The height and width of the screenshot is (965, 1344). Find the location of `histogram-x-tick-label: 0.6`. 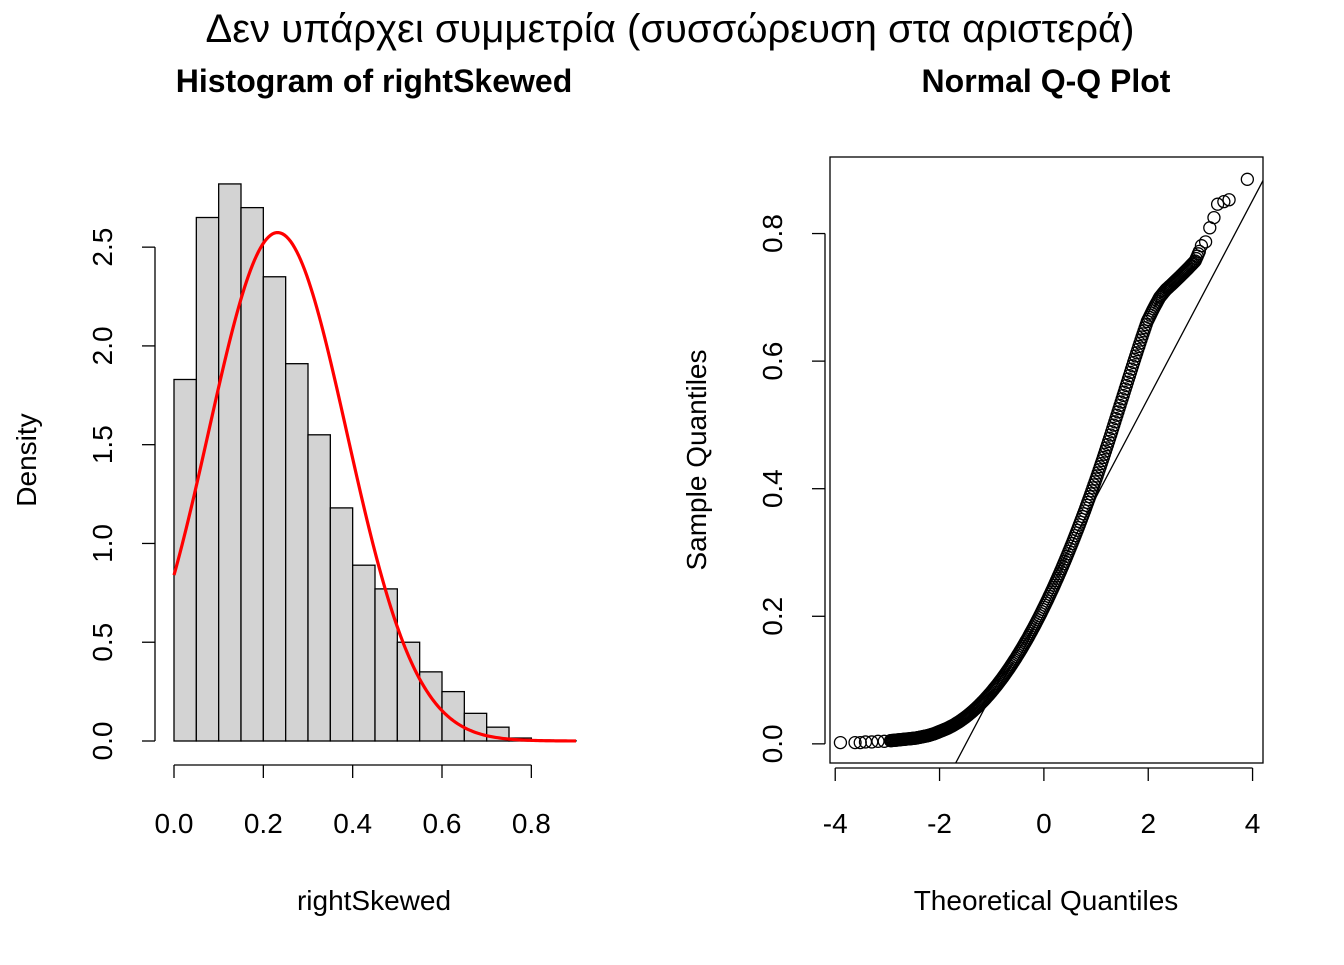

histogram-x-tick-label: 0.6 is located at coordinates (442, 823).